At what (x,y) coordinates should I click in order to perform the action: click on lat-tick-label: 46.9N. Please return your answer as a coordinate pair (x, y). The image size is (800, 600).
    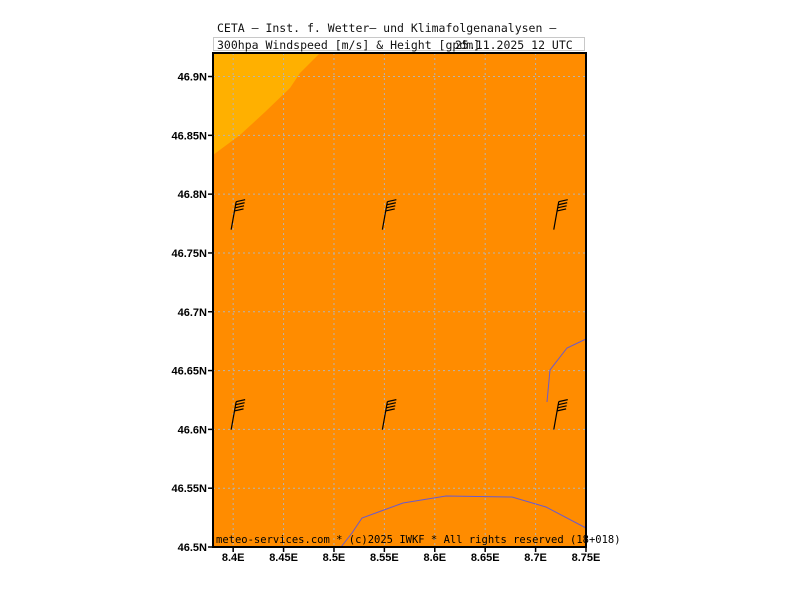
    Looking at the image, I should click on (192, 78).